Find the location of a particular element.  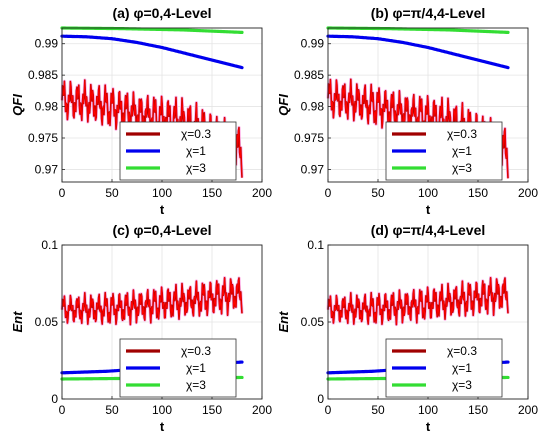

chart-title: (a) φ=0,4-Level is located at coordinates (161, 13).